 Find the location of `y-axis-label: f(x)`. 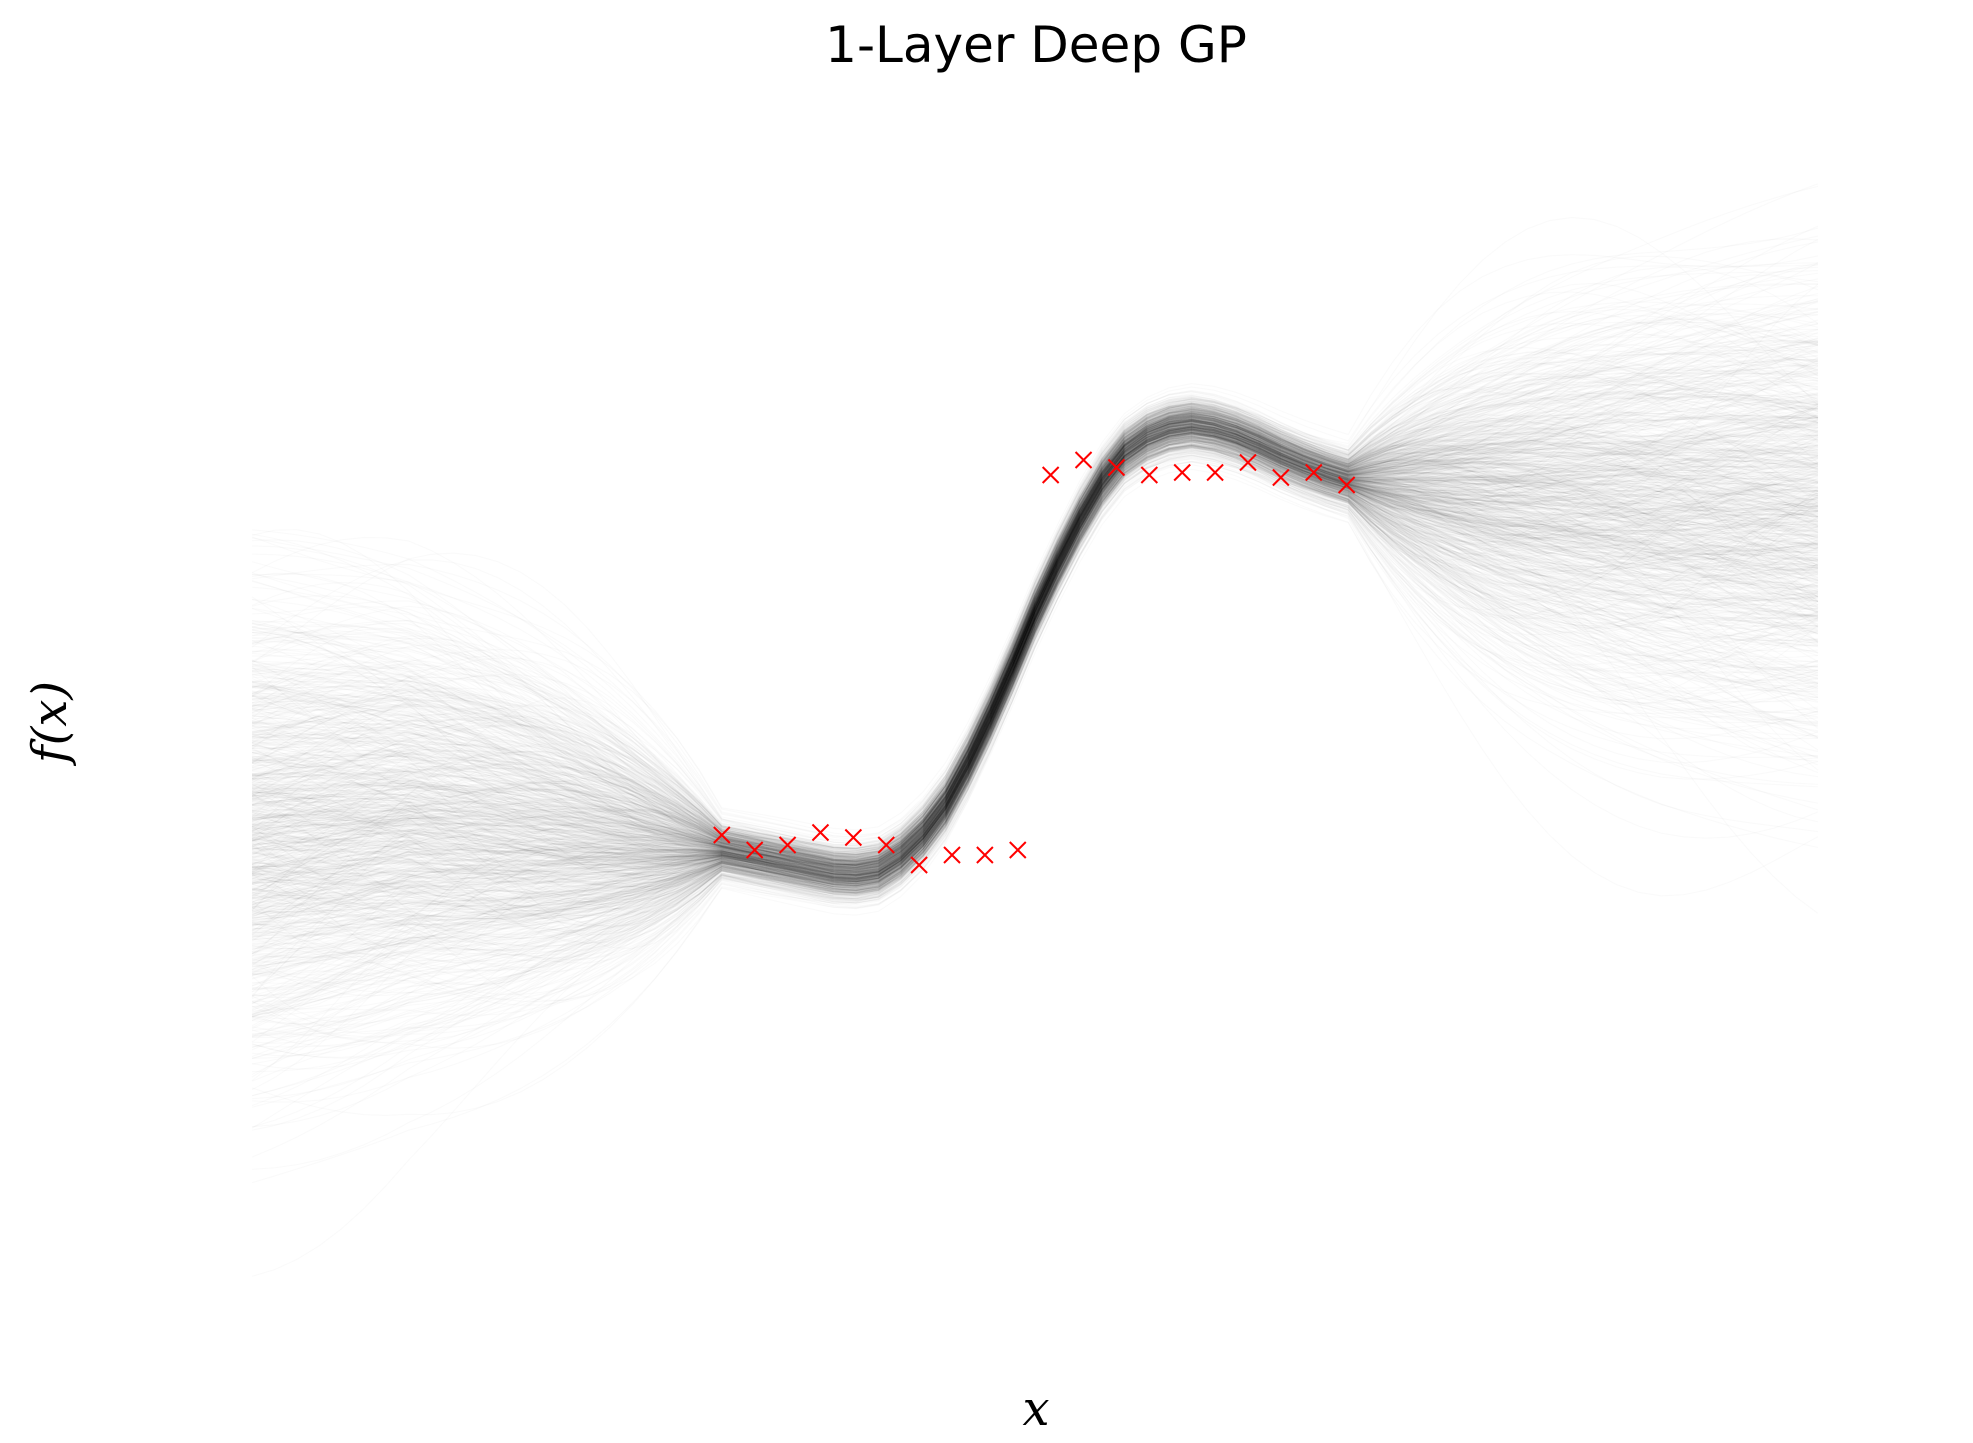

y-axis-label: f(x) is located at coordinates (50, 723).